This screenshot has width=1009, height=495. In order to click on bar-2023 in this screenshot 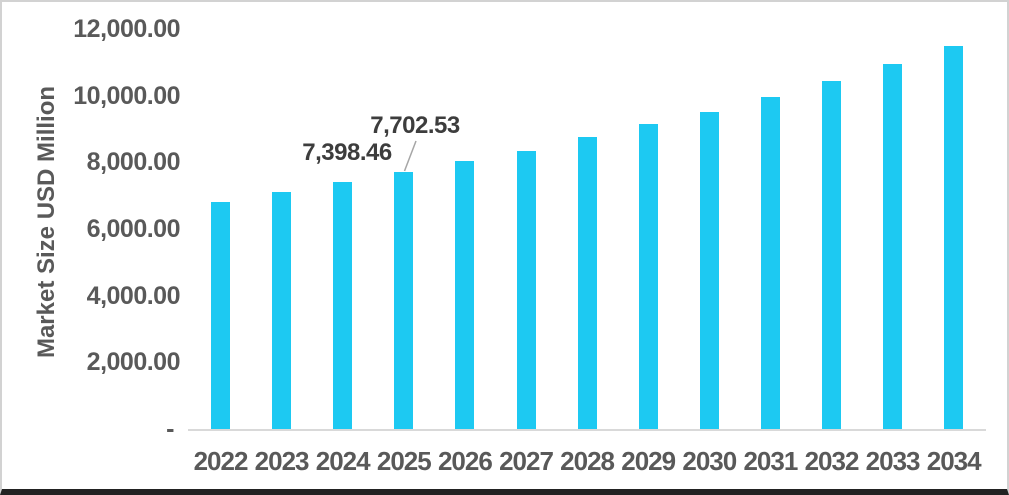, I will do `click(282, 310)`.